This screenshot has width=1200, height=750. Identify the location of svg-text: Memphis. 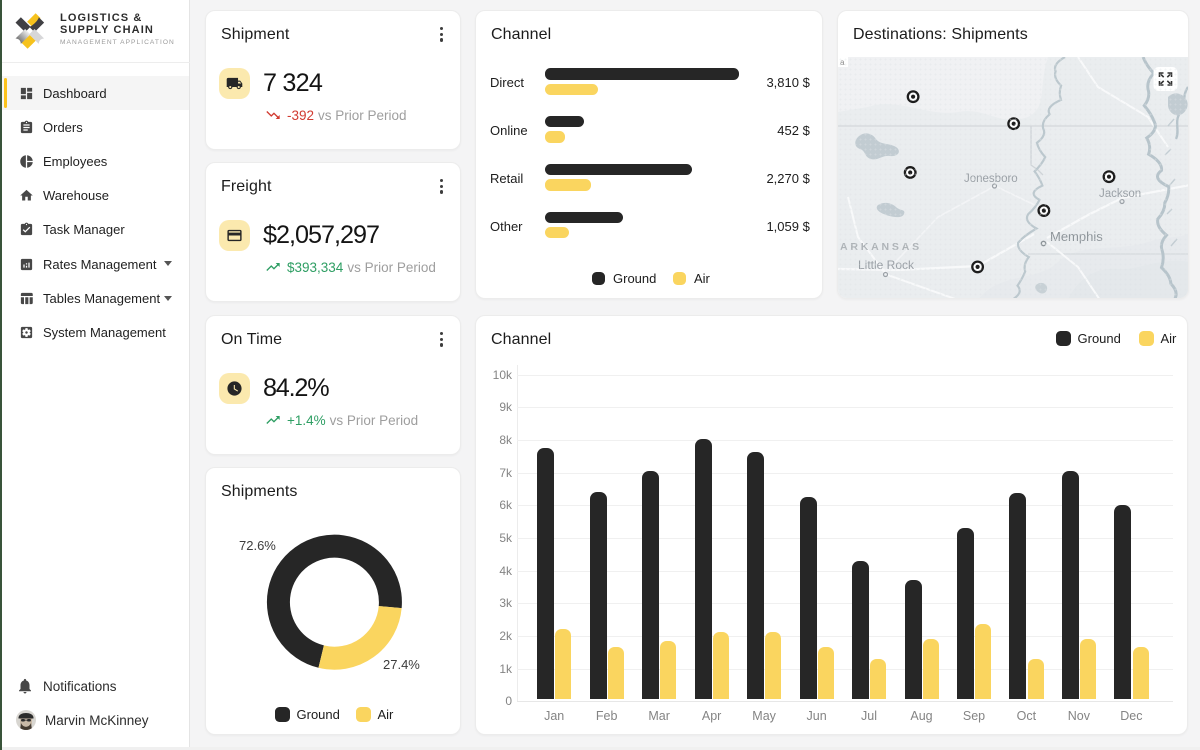
(1076, 236).